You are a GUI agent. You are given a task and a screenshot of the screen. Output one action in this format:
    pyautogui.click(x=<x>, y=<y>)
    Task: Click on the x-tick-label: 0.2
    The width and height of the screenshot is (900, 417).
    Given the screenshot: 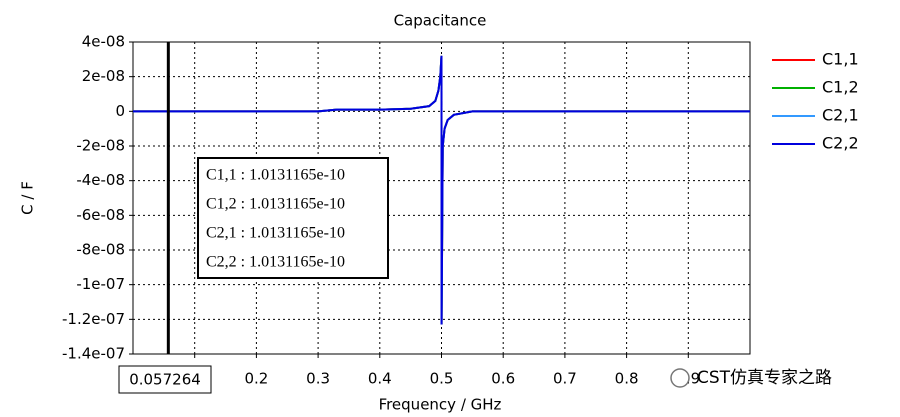 What is the action you would take?
    pyautogui.click(x=256, y=379)
    